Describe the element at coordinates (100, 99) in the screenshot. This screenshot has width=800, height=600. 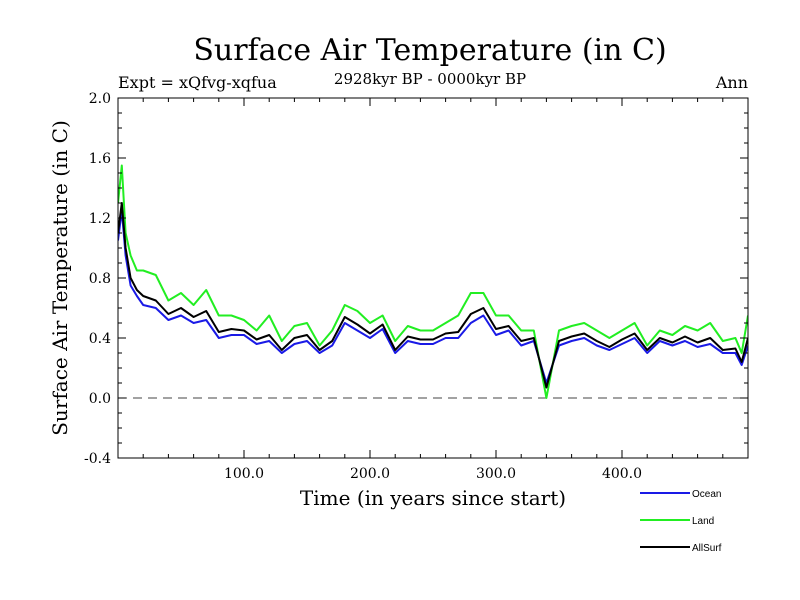
I see `y-tick-label: 2.0` at that location.